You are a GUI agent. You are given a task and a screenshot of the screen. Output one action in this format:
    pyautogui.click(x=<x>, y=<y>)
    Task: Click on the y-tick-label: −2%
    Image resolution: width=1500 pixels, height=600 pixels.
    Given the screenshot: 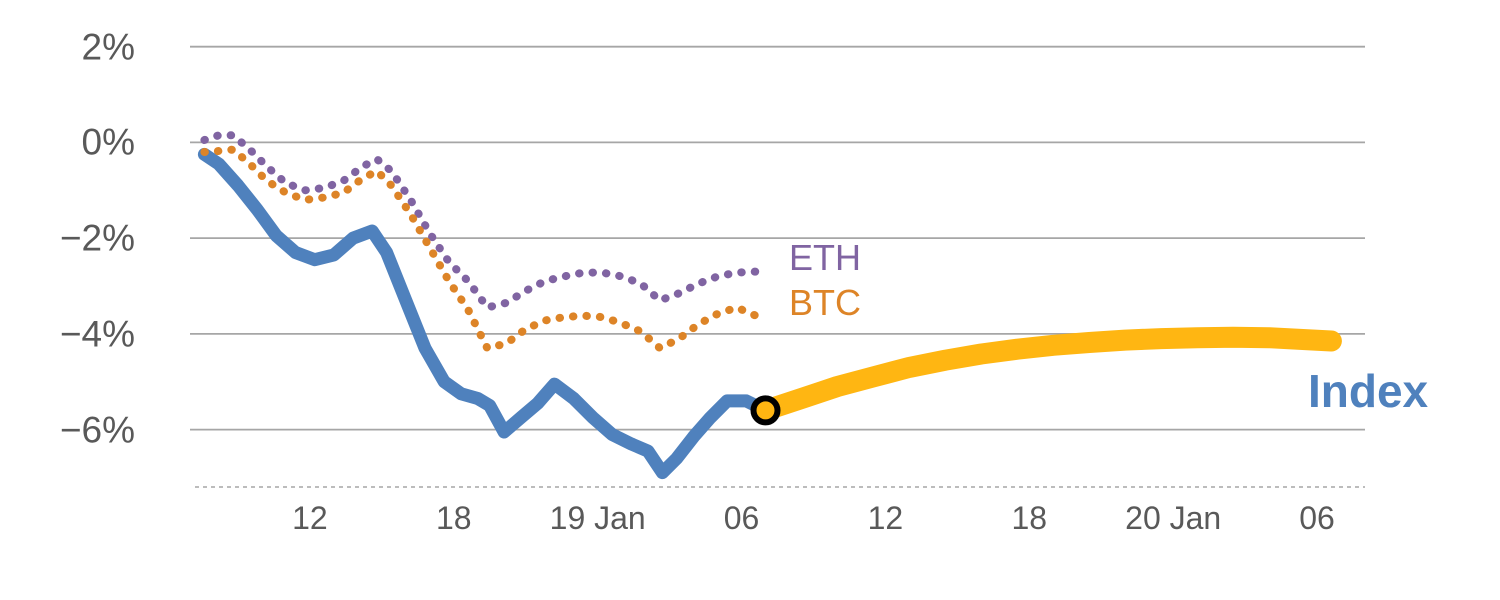 What is the action you would take?
    pyautogui.click(x=97, y=238)
    